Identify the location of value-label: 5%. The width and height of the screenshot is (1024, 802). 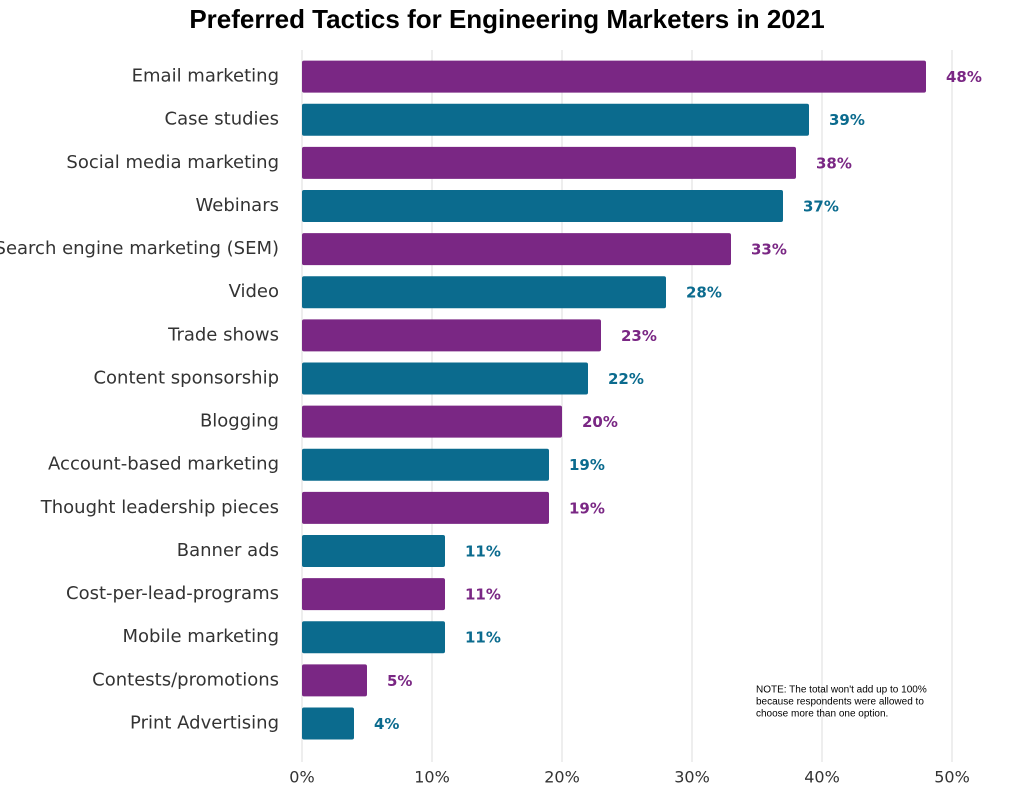
(399, 681).